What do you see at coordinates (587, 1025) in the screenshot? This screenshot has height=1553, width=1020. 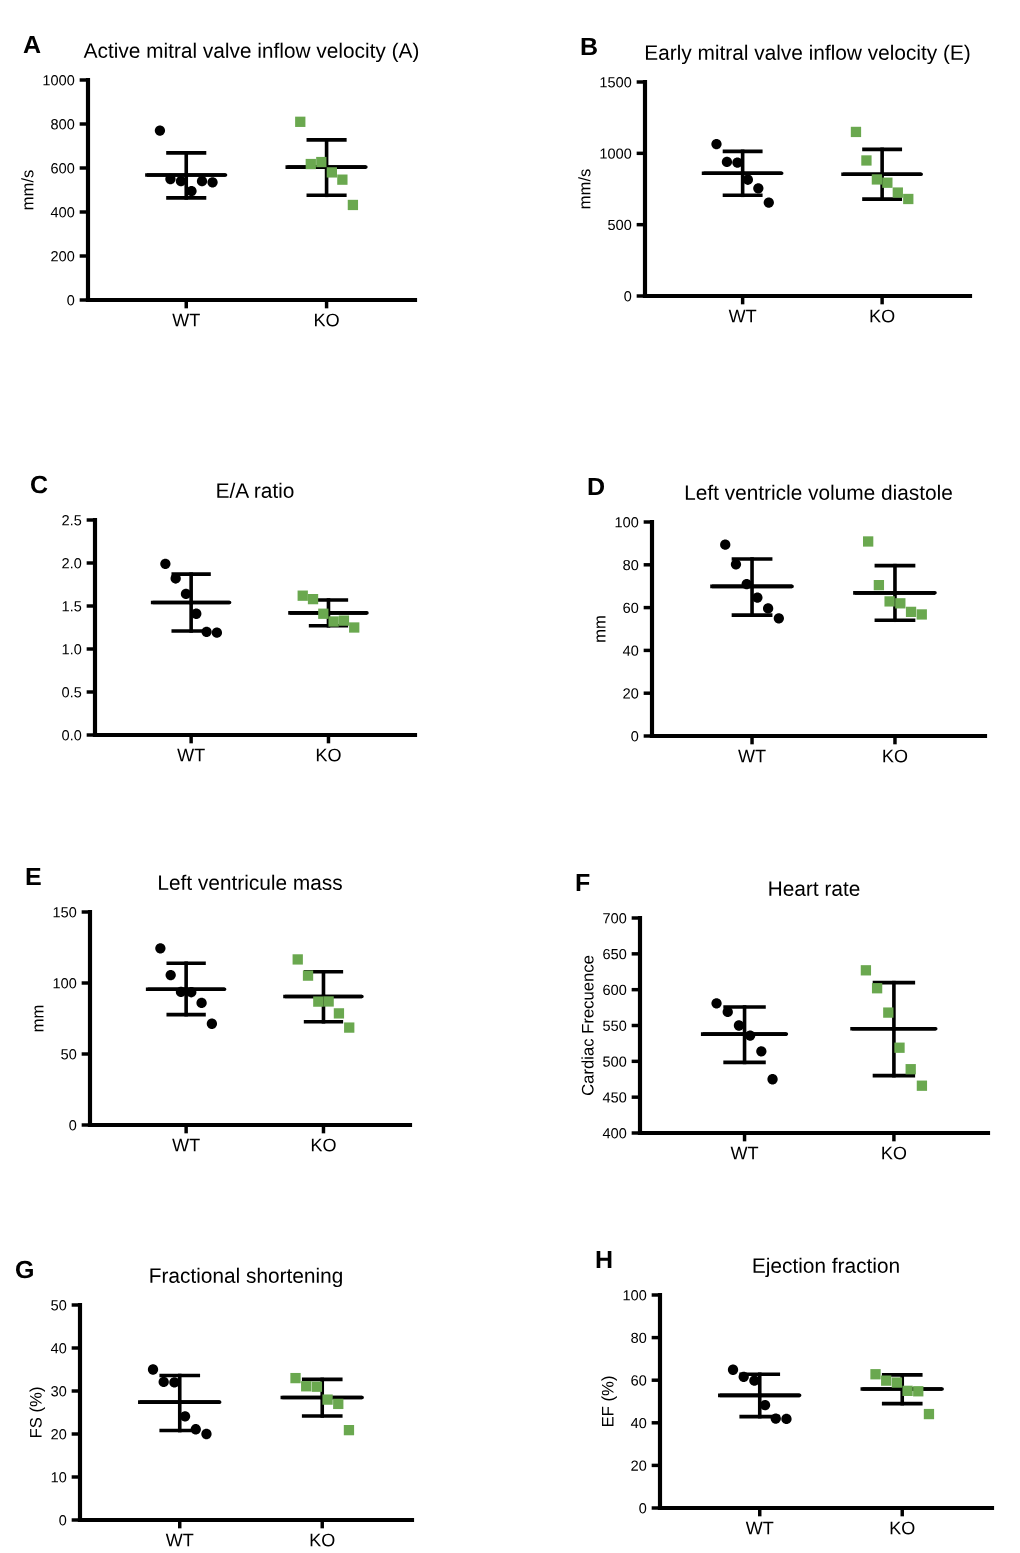 I see `y-axis-title: Cardiac Frecuence` at bounding box center [587, 1025].